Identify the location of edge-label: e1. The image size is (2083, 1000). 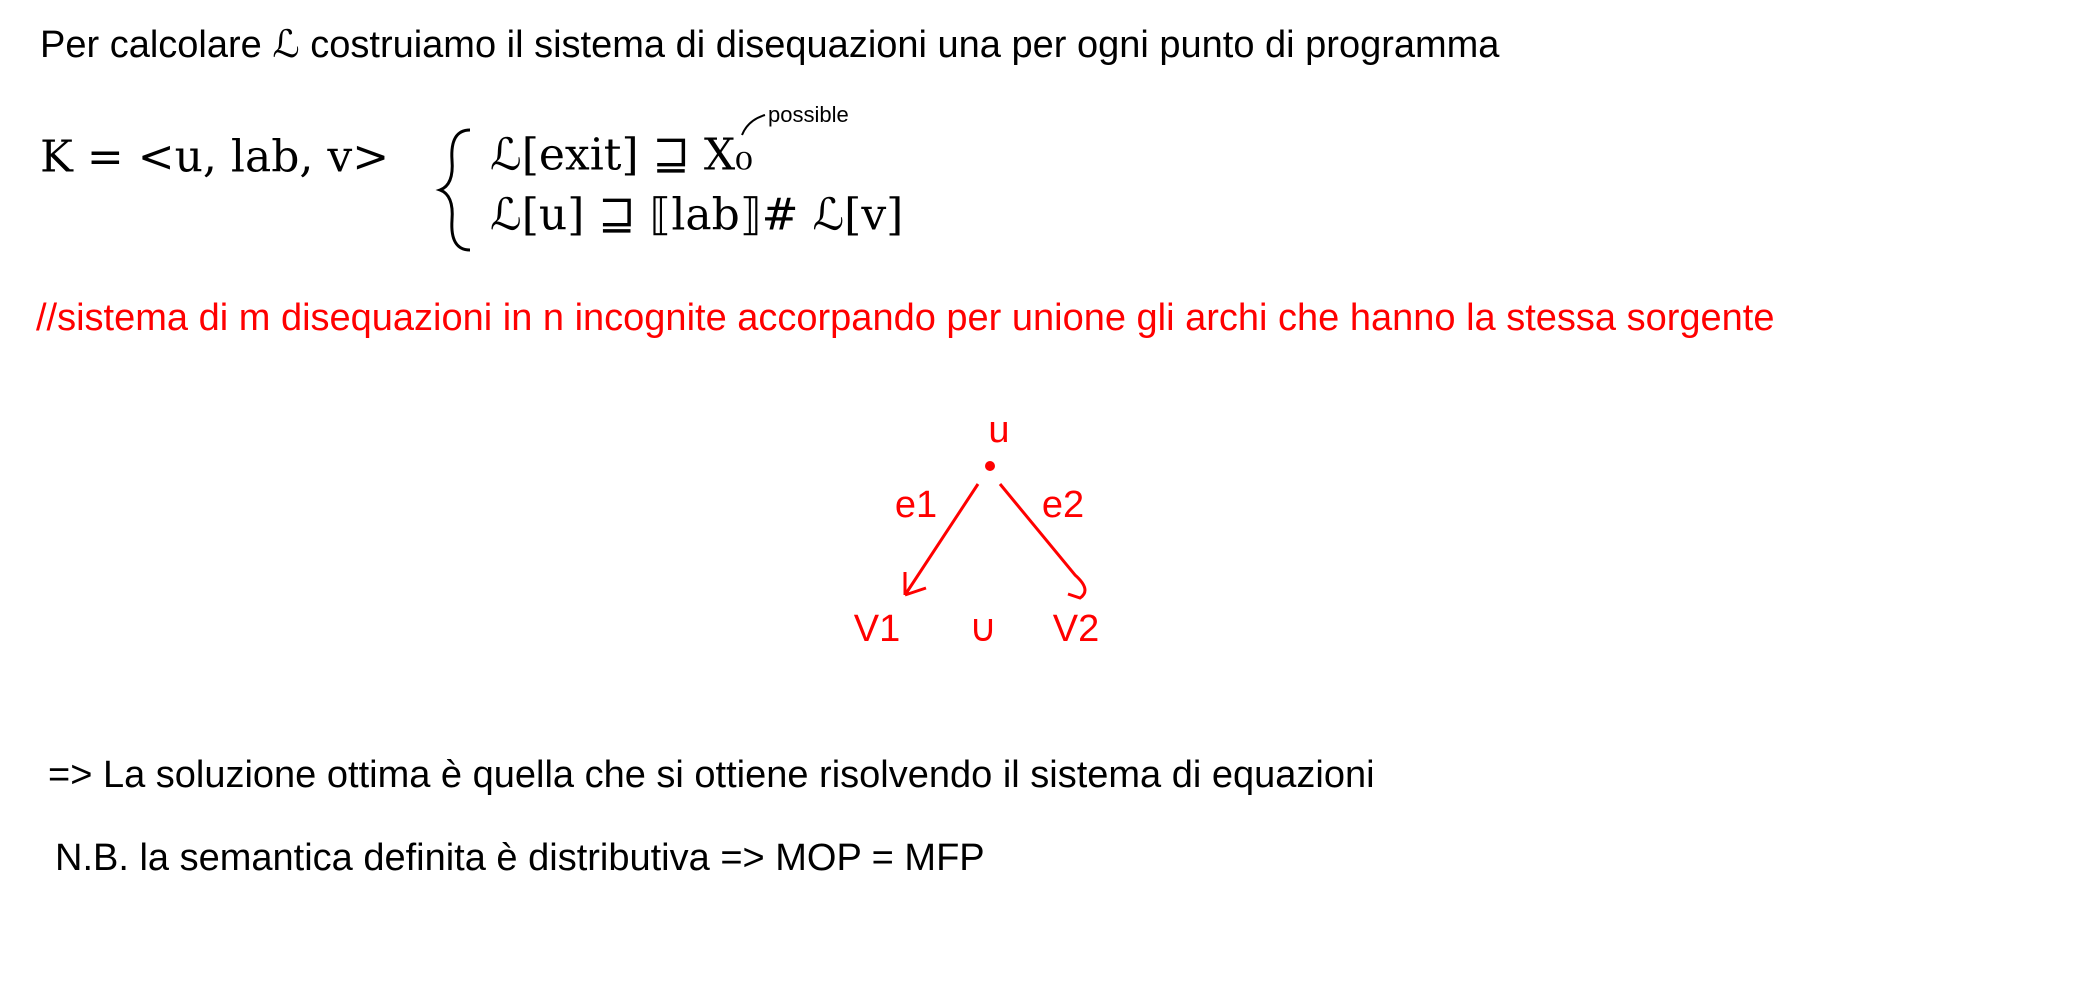
(916, 505).